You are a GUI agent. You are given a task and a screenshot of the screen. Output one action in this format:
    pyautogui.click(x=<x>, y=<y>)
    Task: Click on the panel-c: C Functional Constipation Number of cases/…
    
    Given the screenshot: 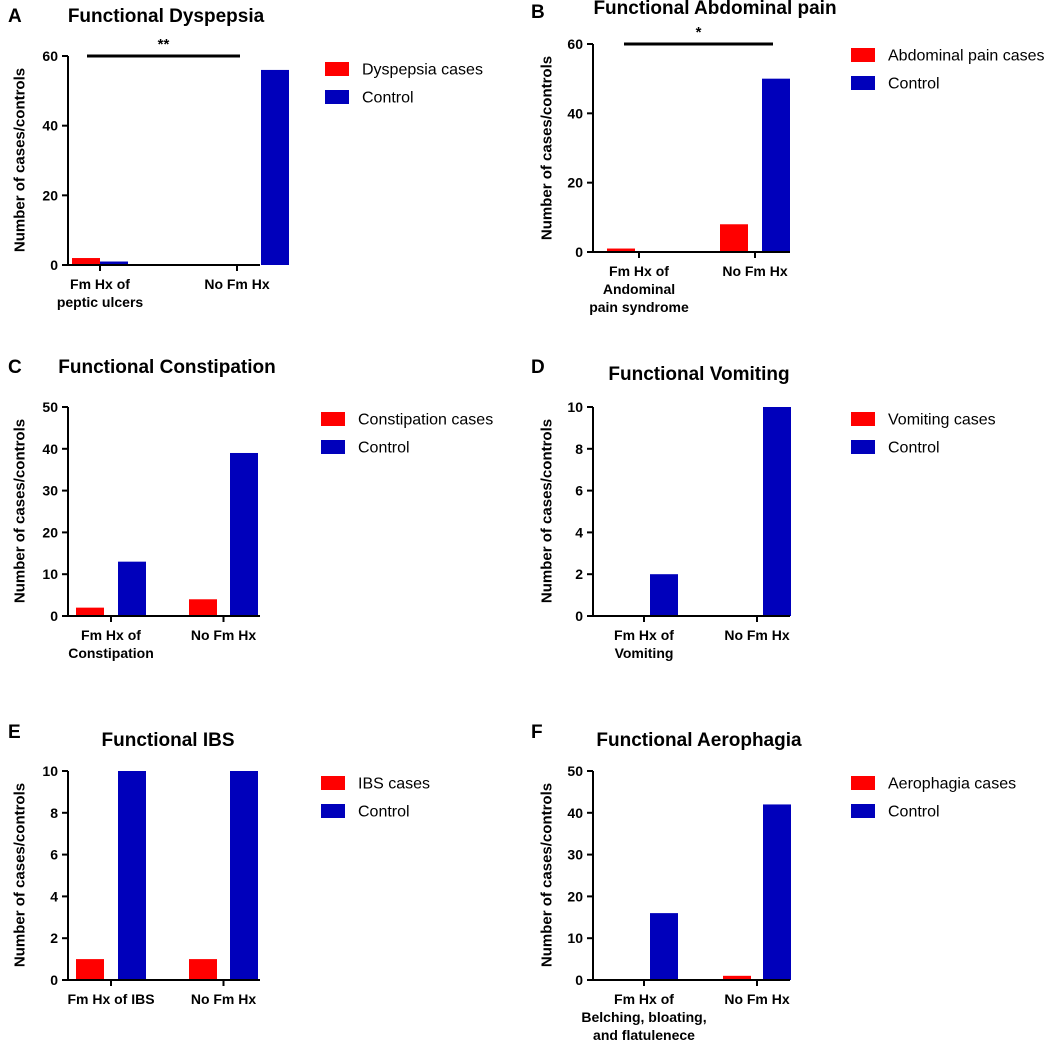 What is the action you would take?
    pyautogui.click(x=250, y=509)
    